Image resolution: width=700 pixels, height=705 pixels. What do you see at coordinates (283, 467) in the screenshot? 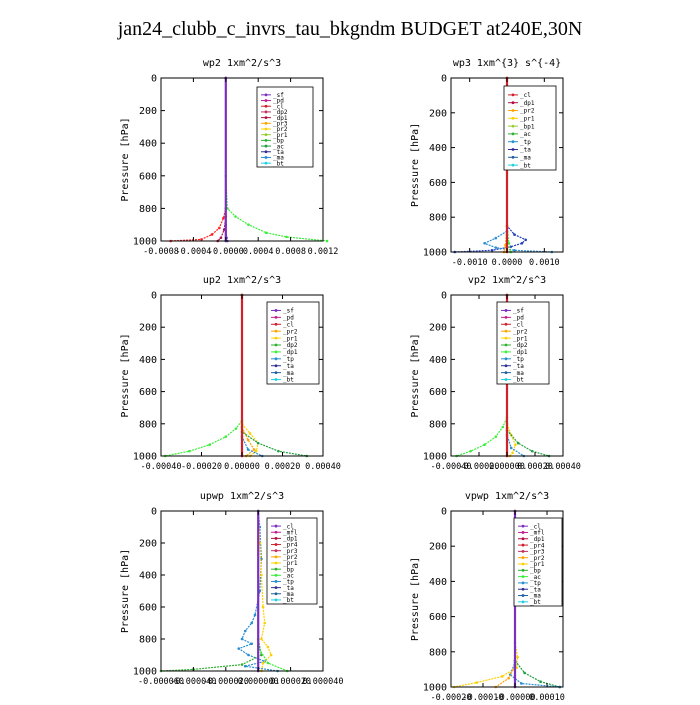
I see `x-tick-label: 0.00020` at bounding box center [283, 467].